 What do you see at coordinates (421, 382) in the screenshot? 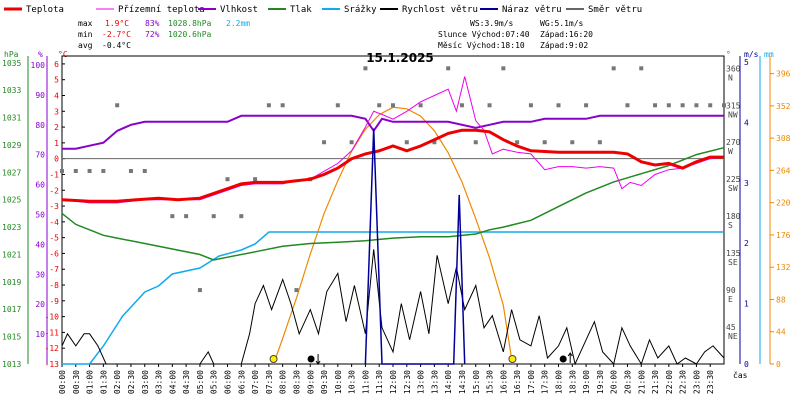
I see `x-tick-label: 13:00` at bounding box center [421, 382].